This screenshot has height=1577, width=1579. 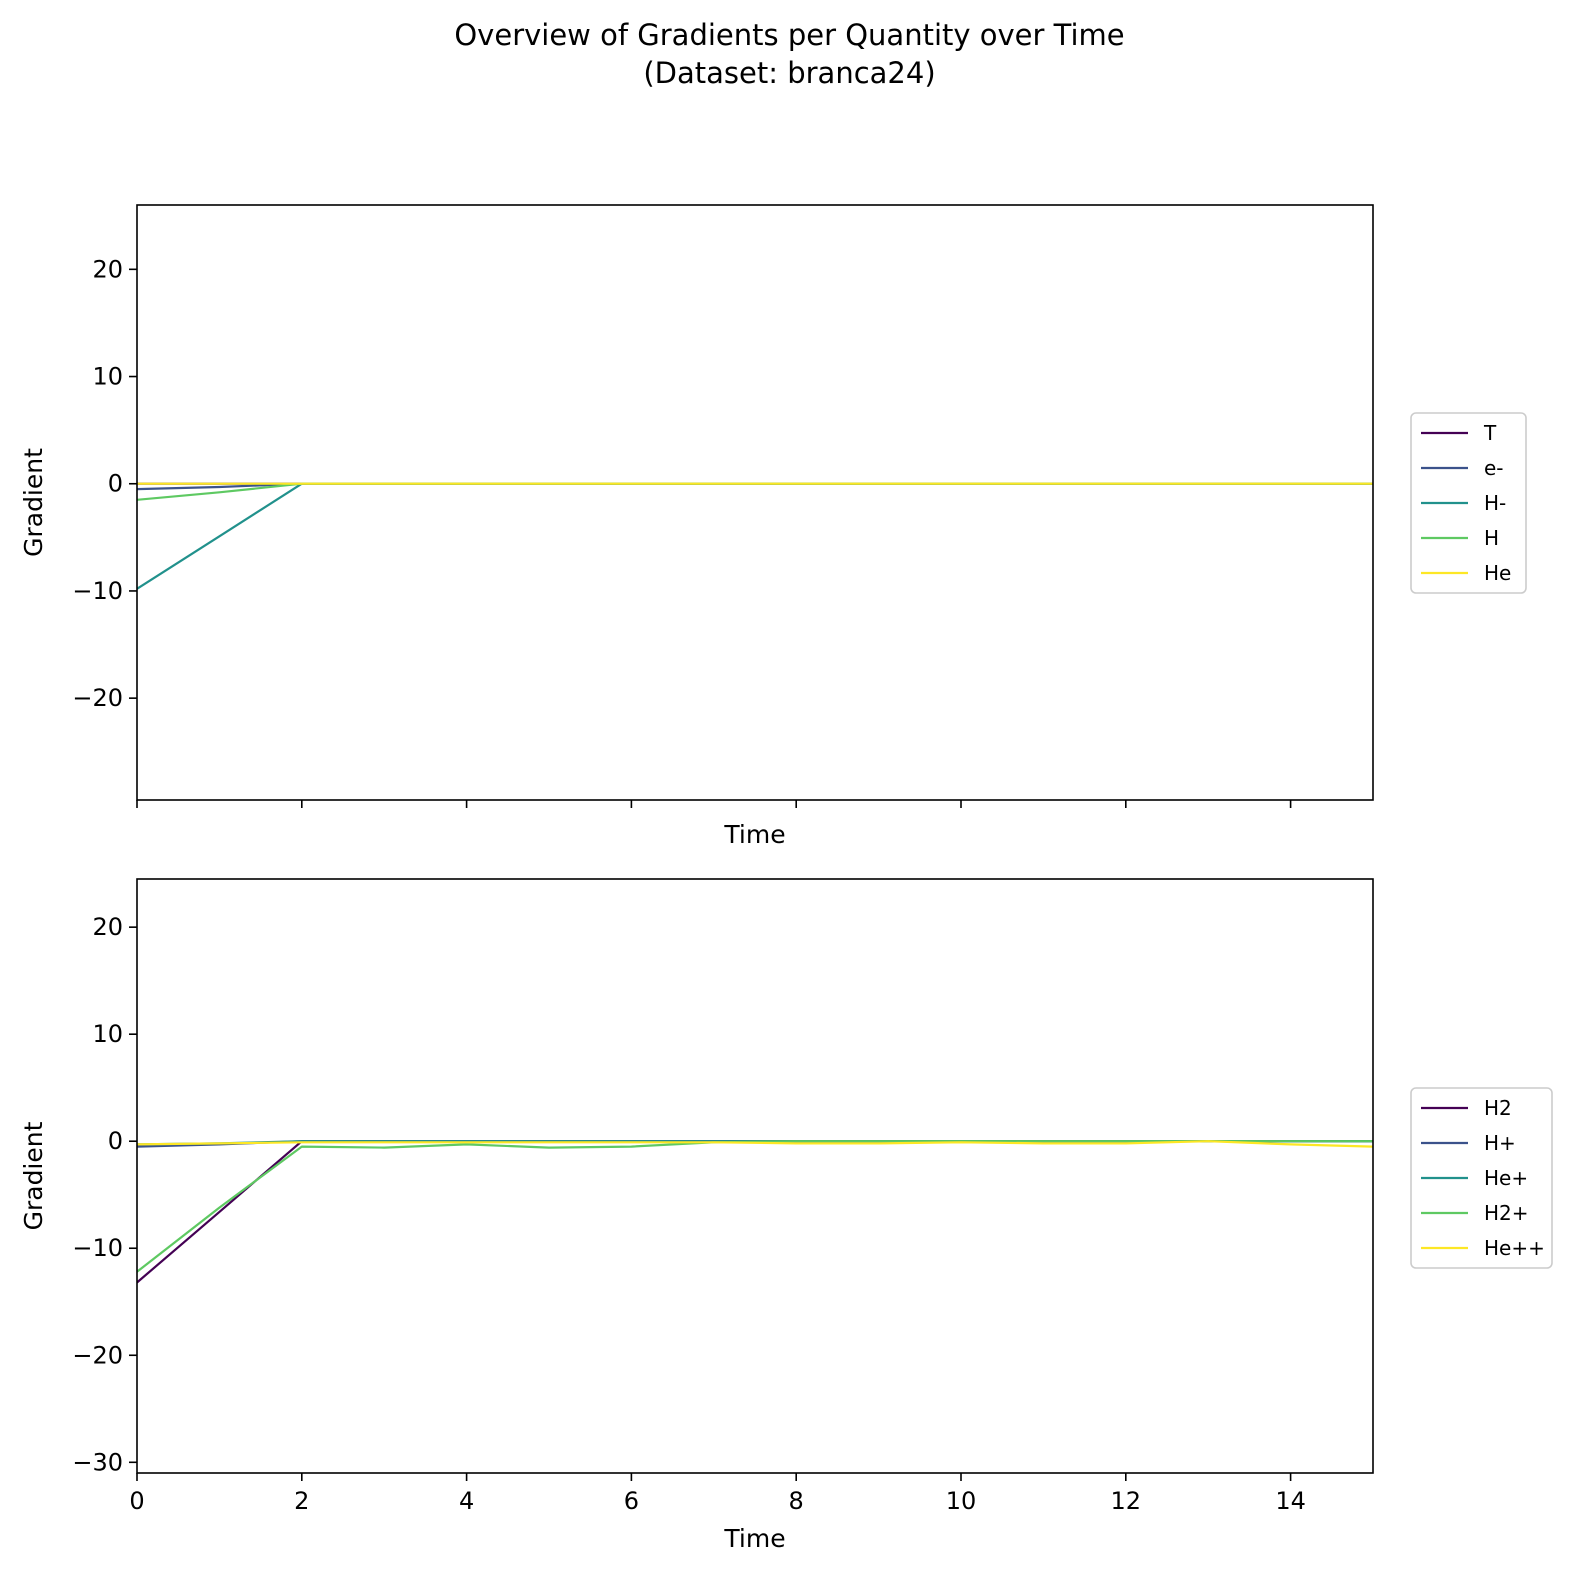 I want to click on x-tick-label: 8, so click(x=796, y=1501).